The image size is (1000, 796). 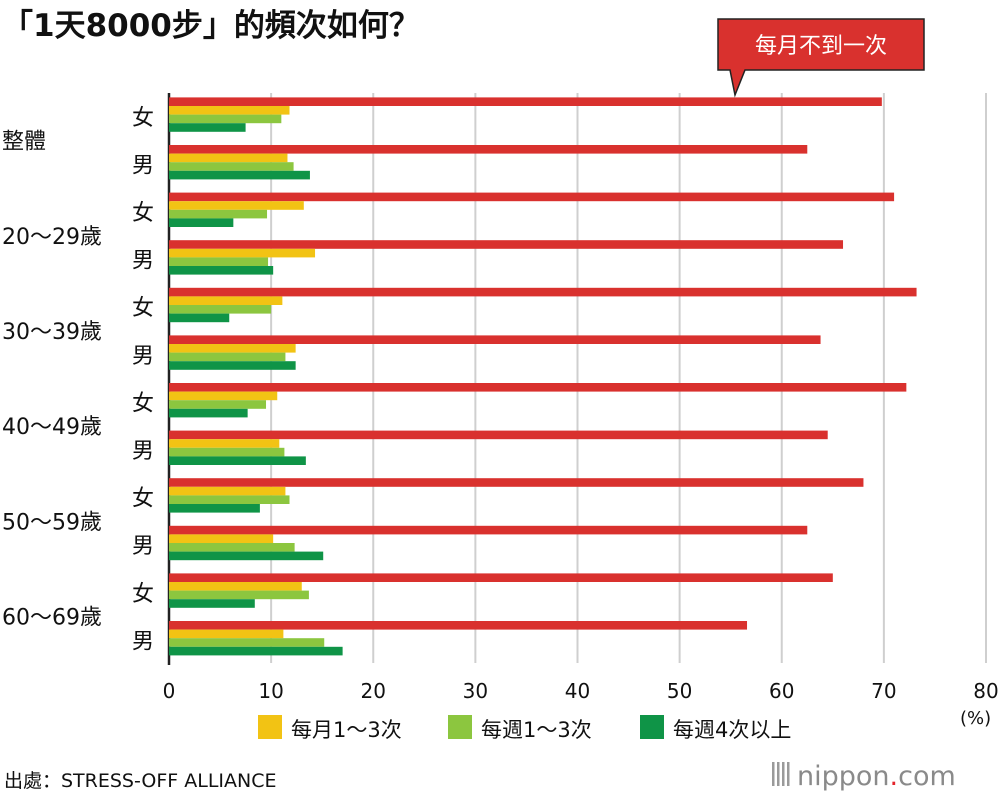 I want to click on brand-name: nippon, so click(x=843, y=776).